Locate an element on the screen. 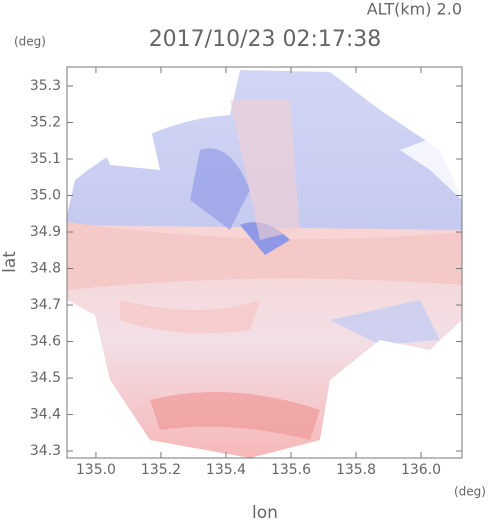  y-tick-label: 34.6 is located at coordinates (45, 342).